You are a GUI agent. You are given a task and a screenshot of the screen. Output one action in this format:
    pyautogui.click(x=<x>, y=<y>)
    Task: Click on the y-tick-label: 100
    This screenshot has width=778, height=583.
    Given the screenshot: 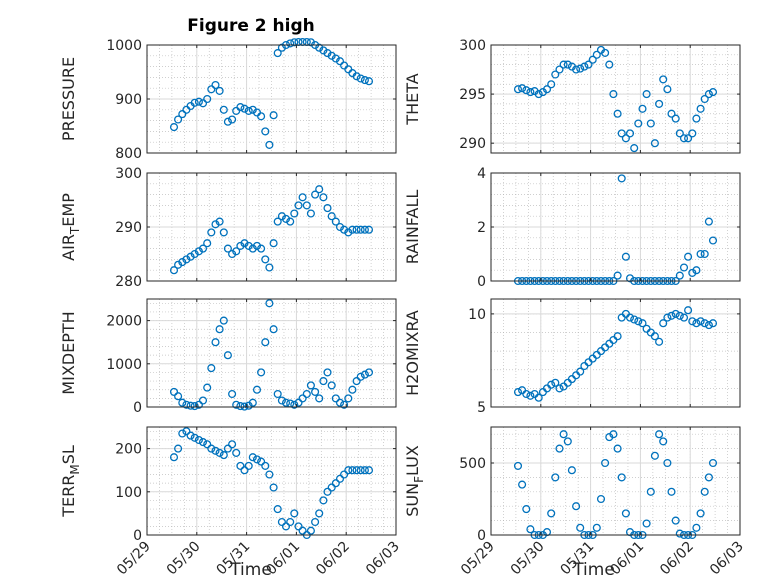 What is the action you would take?
    pyautogui.click(x=128, y=493)
    